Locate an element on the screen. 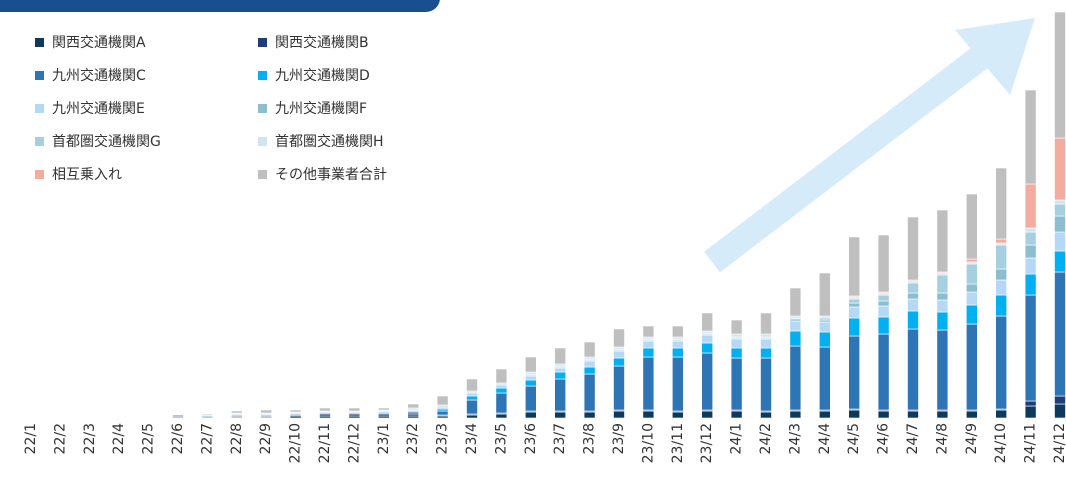 This screenshot has height=484, width=1066. legend-item: 九州交通機関C is located at coordinates (90, 75).